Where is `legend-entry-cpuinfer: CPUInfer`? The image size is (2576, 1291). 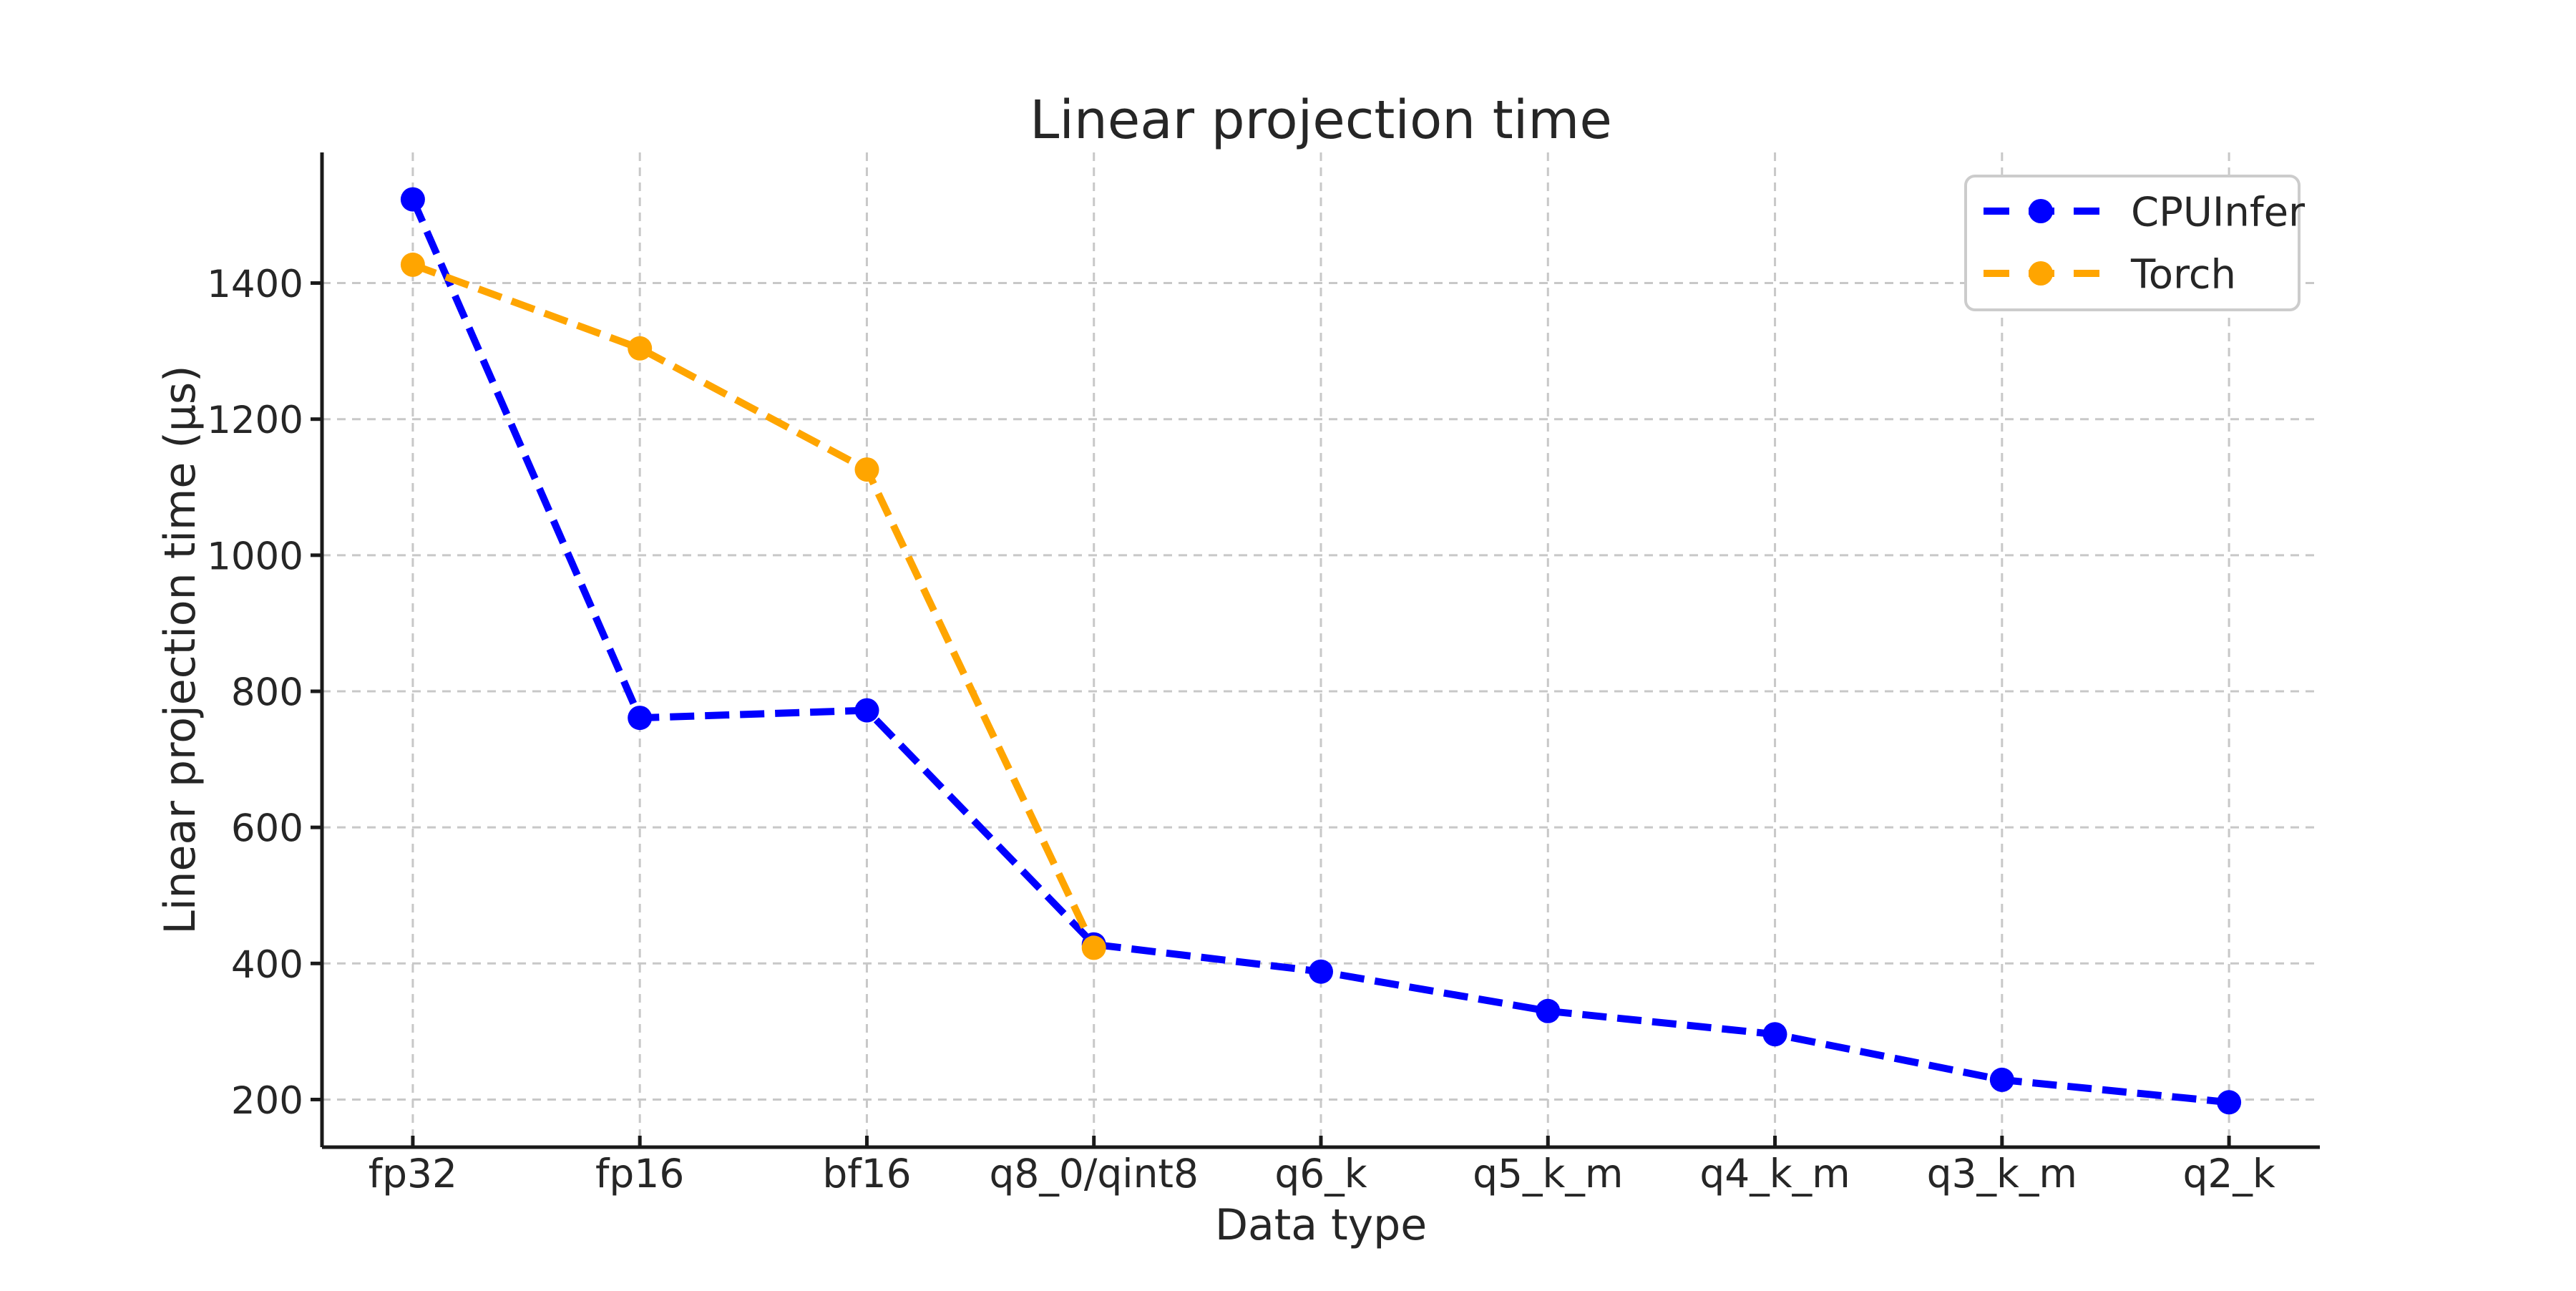 legend-entry-cpuinfer: CPUInfer is located at coordinates (2145, 213).